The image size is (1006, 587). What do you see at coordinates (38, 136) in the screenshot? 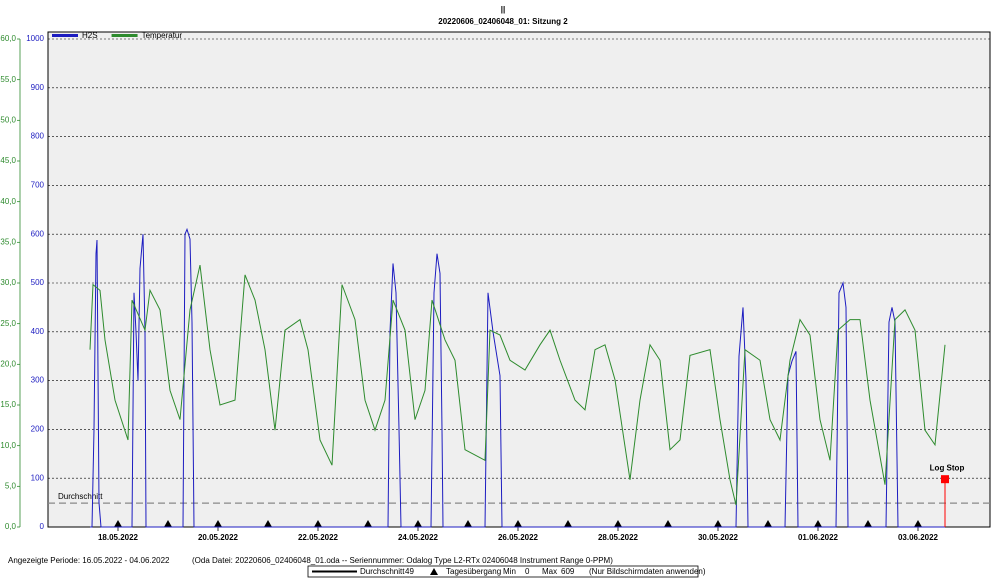
I see `y2-tick-label: 800` at bounding box center [38, 136].